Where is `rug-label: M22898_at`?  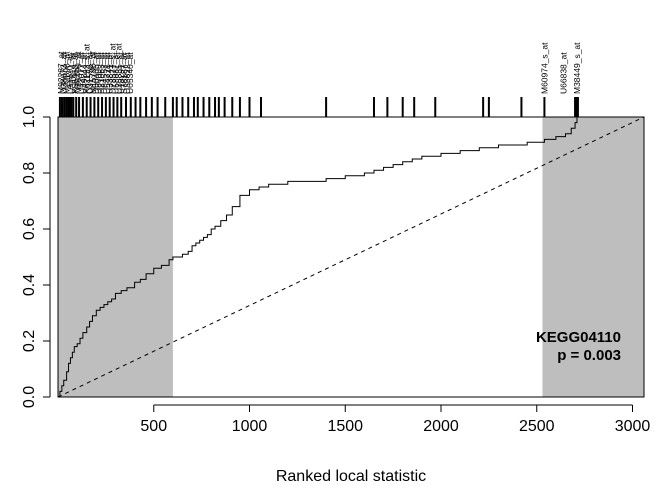
rug-label: M22898_at is located at coordinates (67, 72).